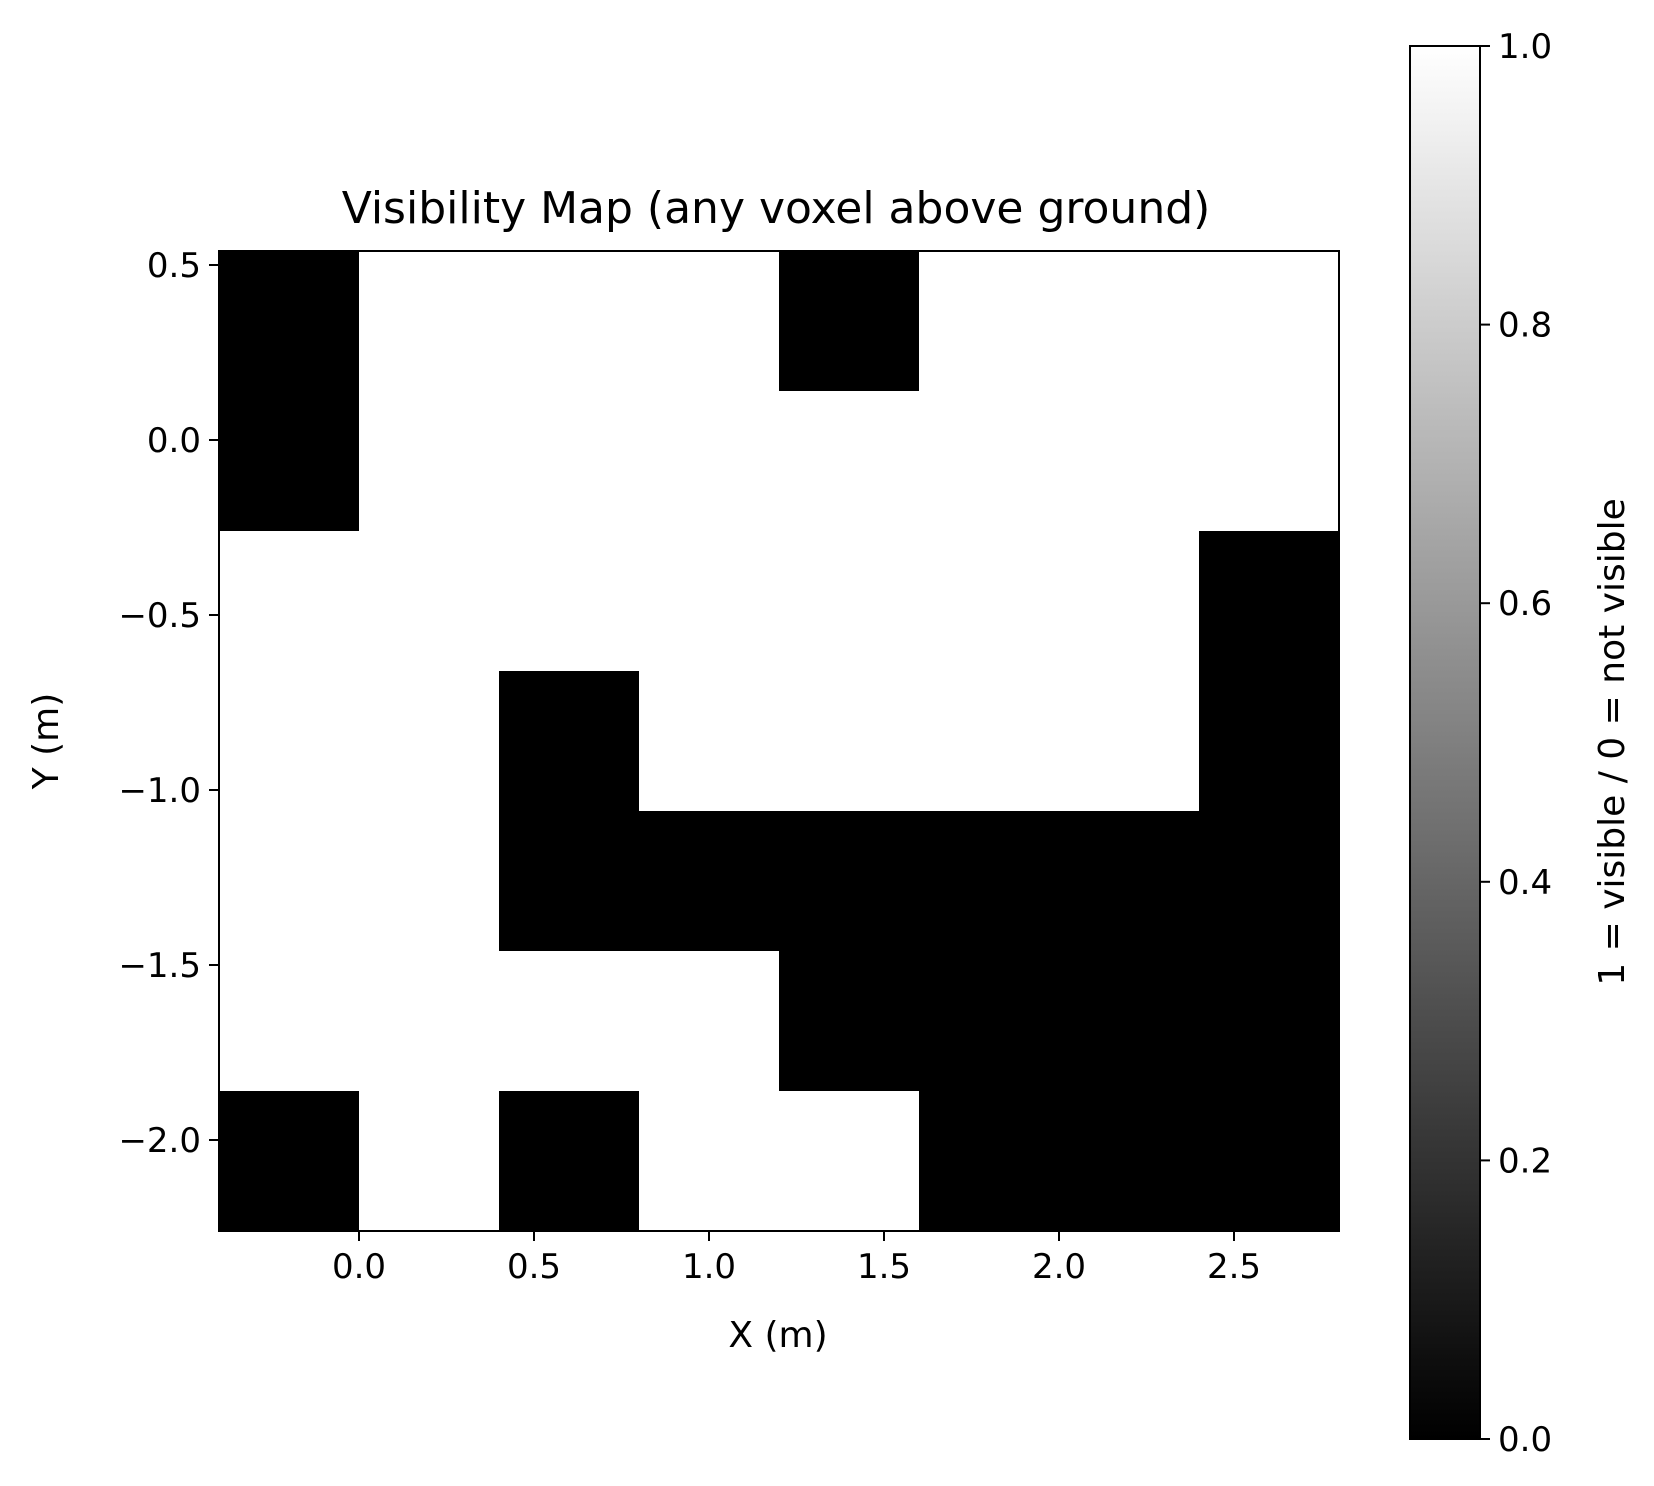 The width and height of the screenshot is (1654, 1486). Describe the element at coordinates (1525, 326) in the screenshot. I see `colorbar-tick-label: 0.8` at that location.